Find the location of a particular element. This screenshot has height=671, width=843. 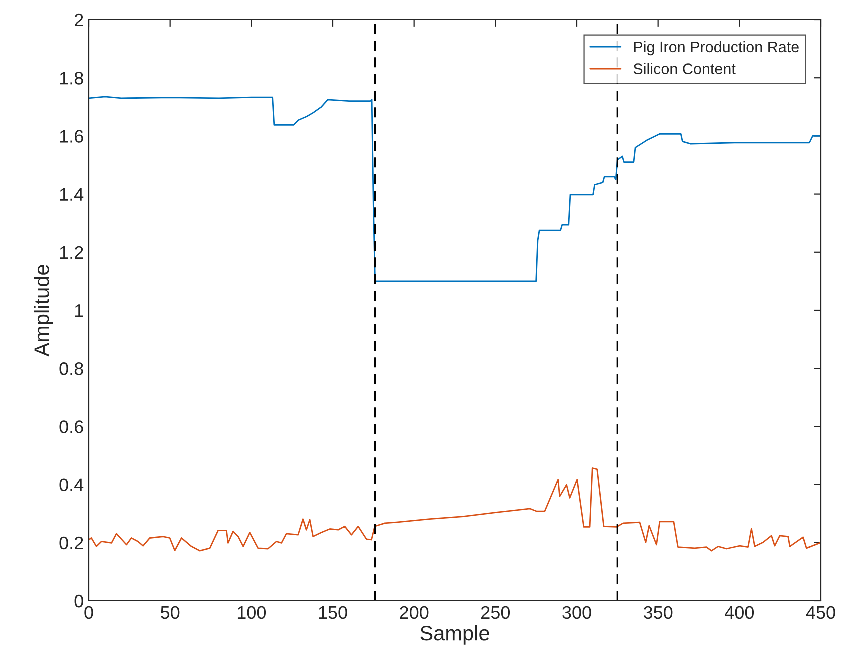

x-tick-label: 400 is located at coordinates (739, 613).